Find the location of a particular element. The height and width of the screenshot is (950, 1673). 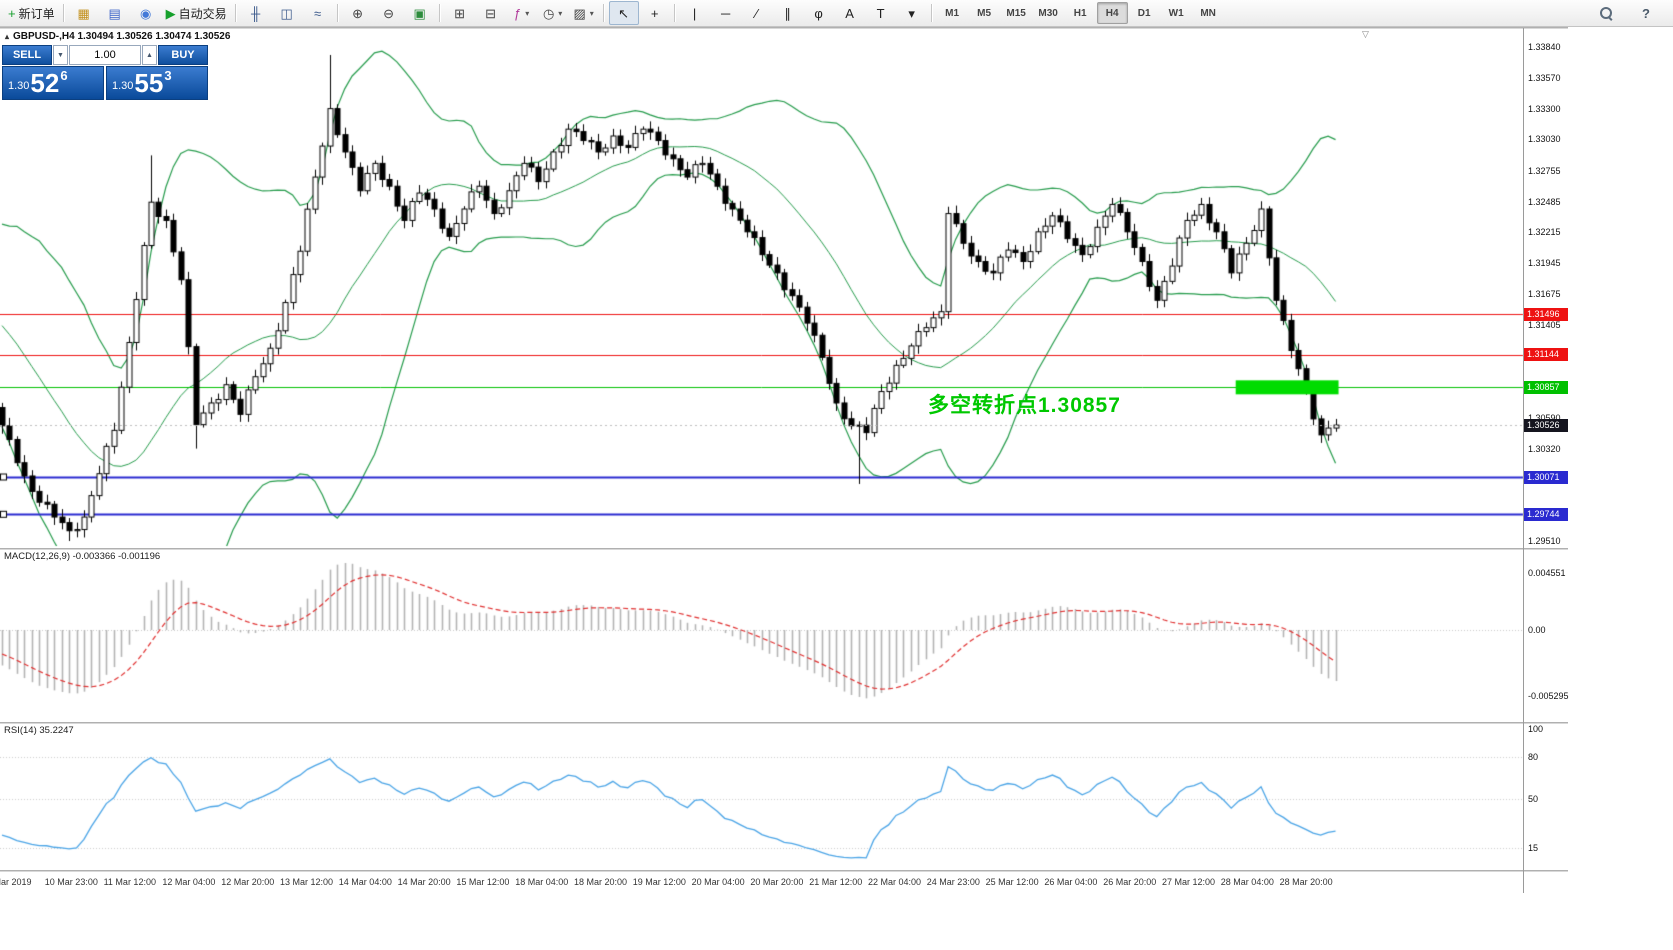

fibonacci-icon: φ is located at coordinates (818, 13).